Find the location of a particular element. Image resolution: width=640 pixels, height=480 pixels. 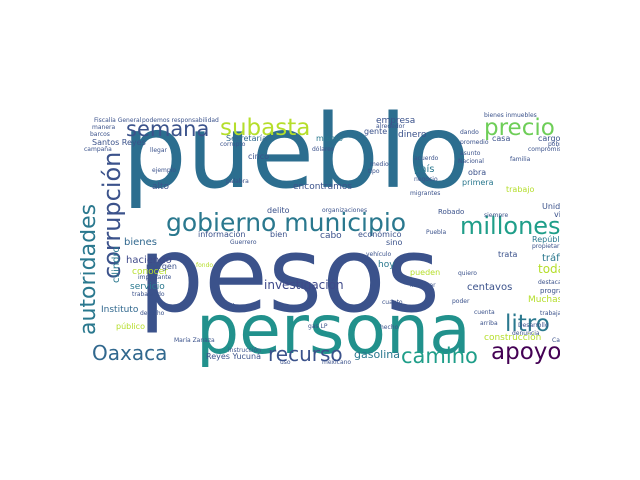

word-trabajadores: trabajadores is located at coordinates (550, 313).